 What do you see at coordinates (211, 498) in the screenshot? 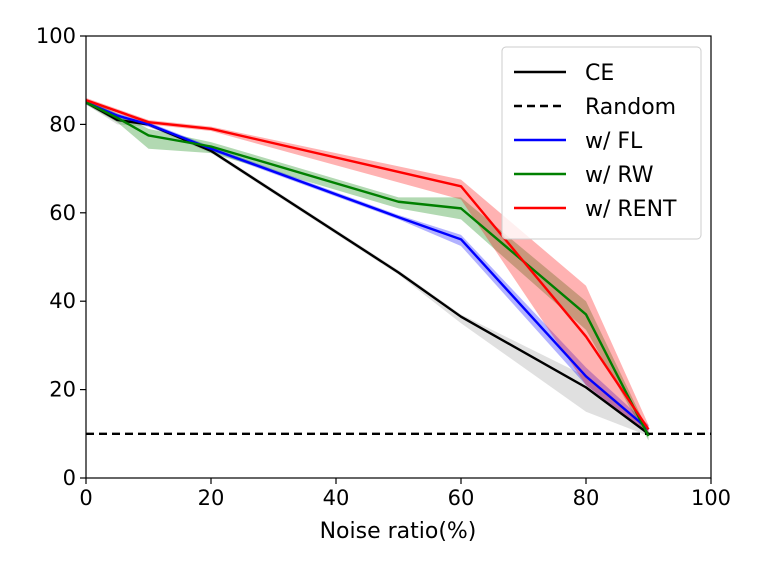
I see `x-tick-label: 20` at bounding box center [211, 498].